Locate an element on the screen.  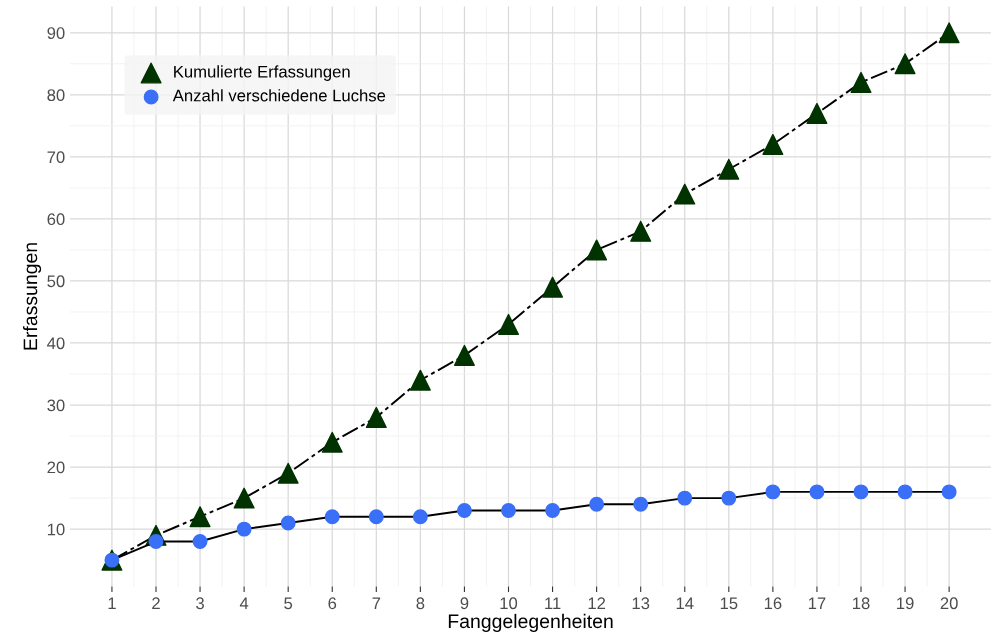
x-tick-label: 12 is located at coordinates (597, 603).